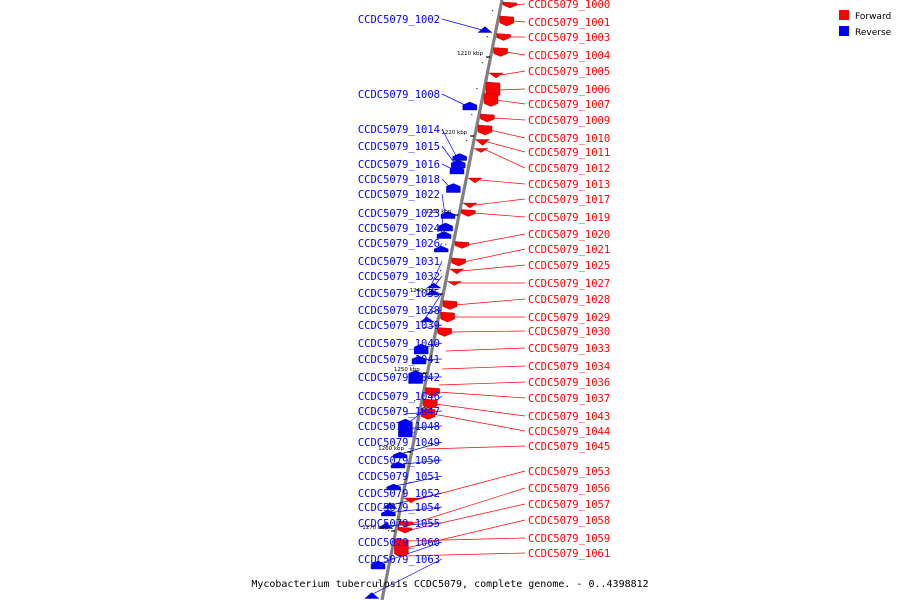 The width and height of the screenshot is (900, 600). I want to click on gene-label-reverse: CCDC5079_1035, so click(399, 294).